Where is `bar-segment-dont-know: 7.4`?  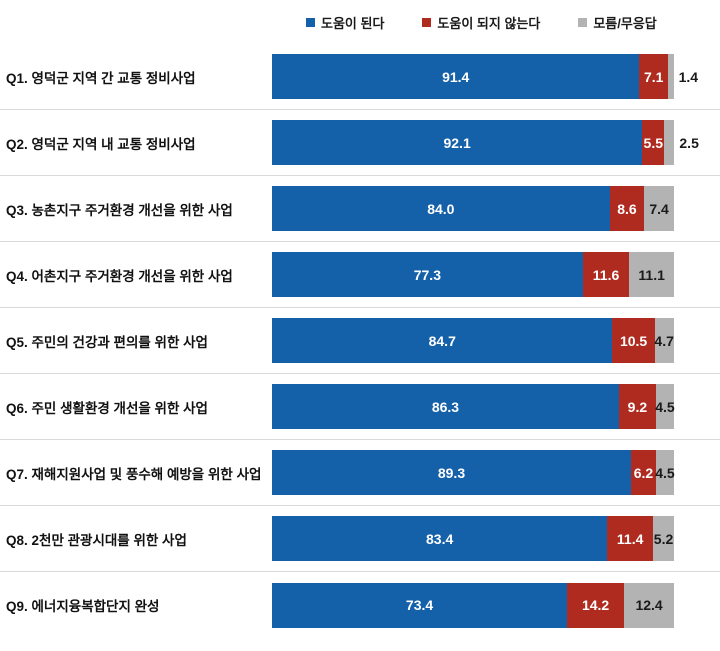 bar-segment-dont-know: 7.4 is located at coordinates (659, 208).